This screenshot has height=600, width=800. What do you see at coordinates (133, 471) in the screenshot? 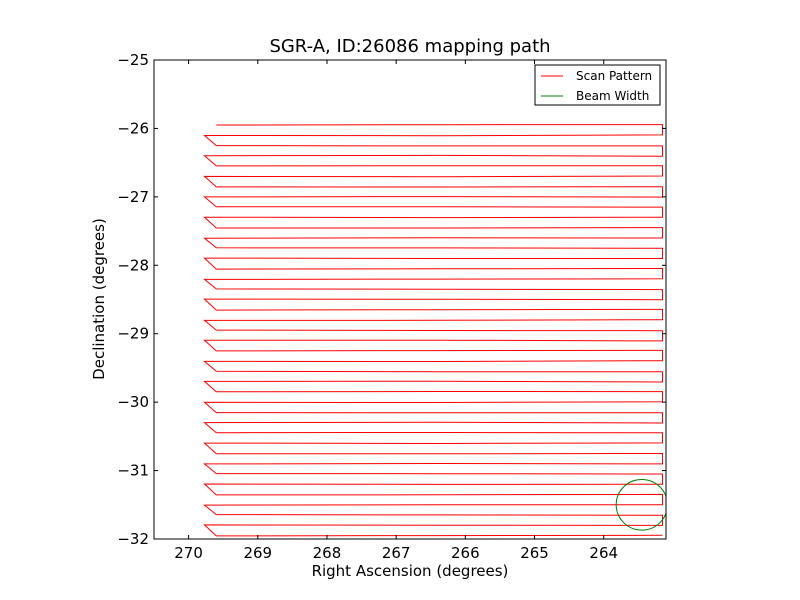
I see `y-tick-label: −31` at bounding box center [133, 471].